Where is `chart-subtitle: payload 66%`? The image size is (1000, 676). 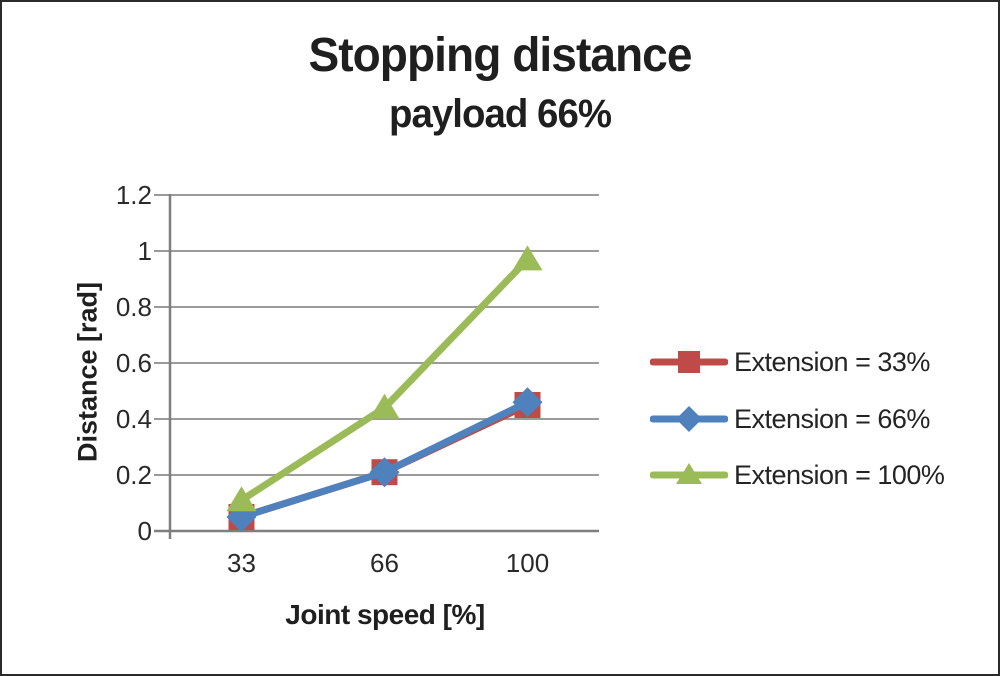
chart-subtitle: payload 66% is located at coordinates (500, 114).